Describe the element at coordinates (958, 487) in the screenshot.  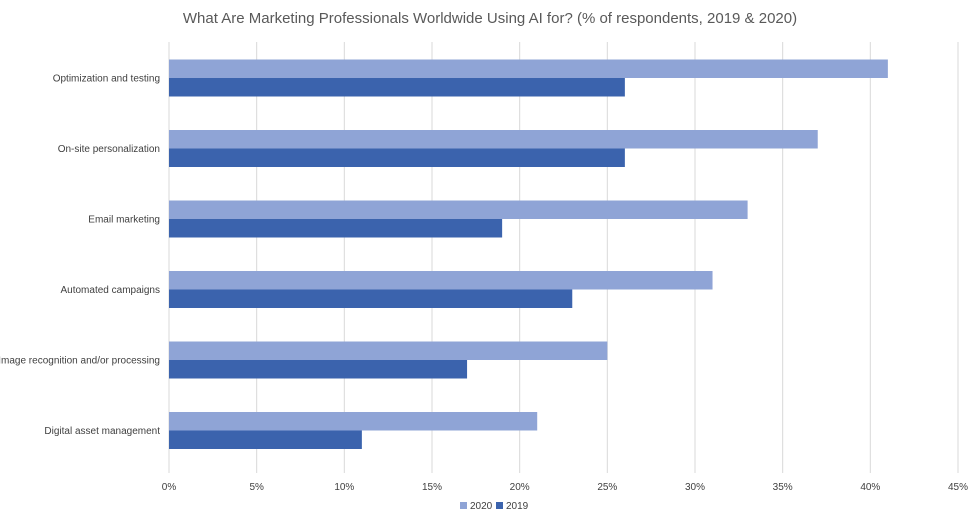
I see `x-tick-label: 45%` at that location.